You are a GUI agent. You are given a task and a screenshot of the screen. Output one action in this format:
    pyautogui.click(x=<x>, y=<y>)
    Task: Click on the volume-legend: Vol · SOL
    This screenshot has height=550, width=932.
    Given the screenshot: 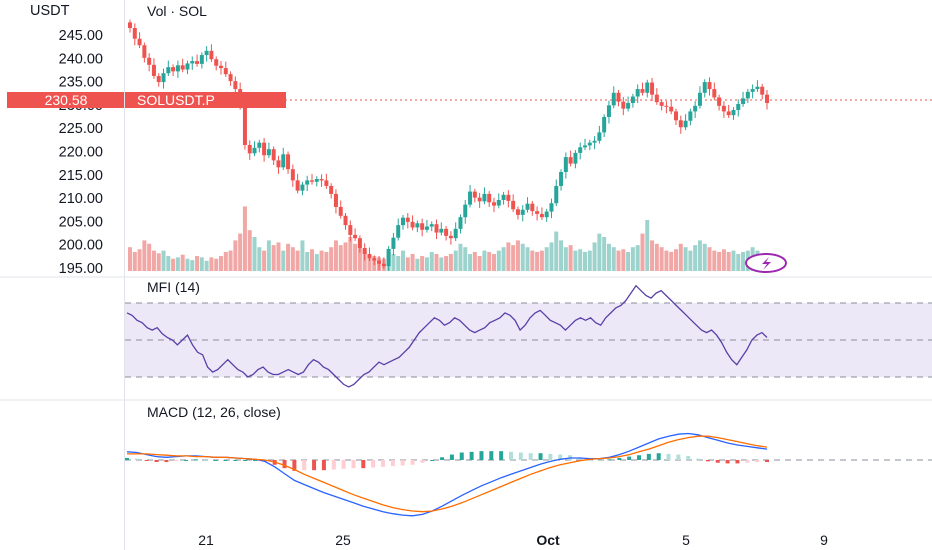 What is the action you would take?
    pyautogui.click(x=177, y=11)
    